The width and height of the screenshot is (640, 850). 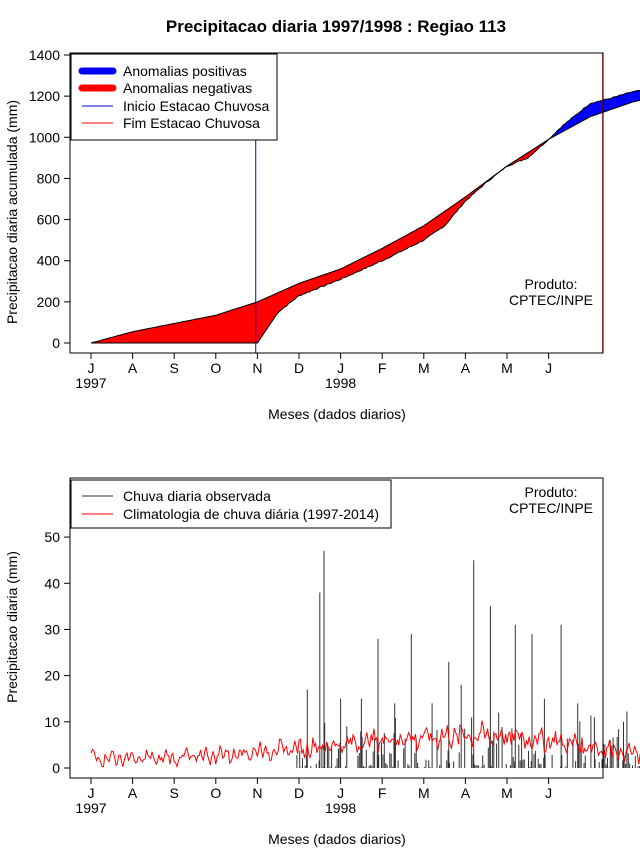 I want to click on chart2-xtick-label: S, so click(x=174, y=793).